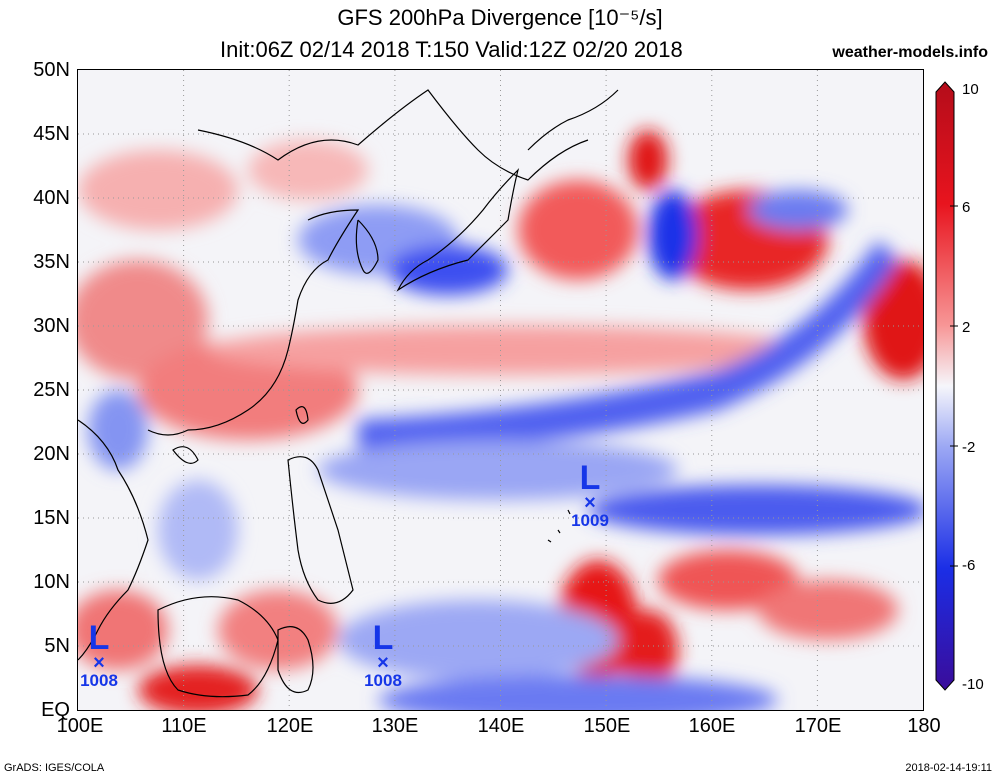 The image size is (1000, 779). I want to click on lat-label: 15N, so click(51, 518).